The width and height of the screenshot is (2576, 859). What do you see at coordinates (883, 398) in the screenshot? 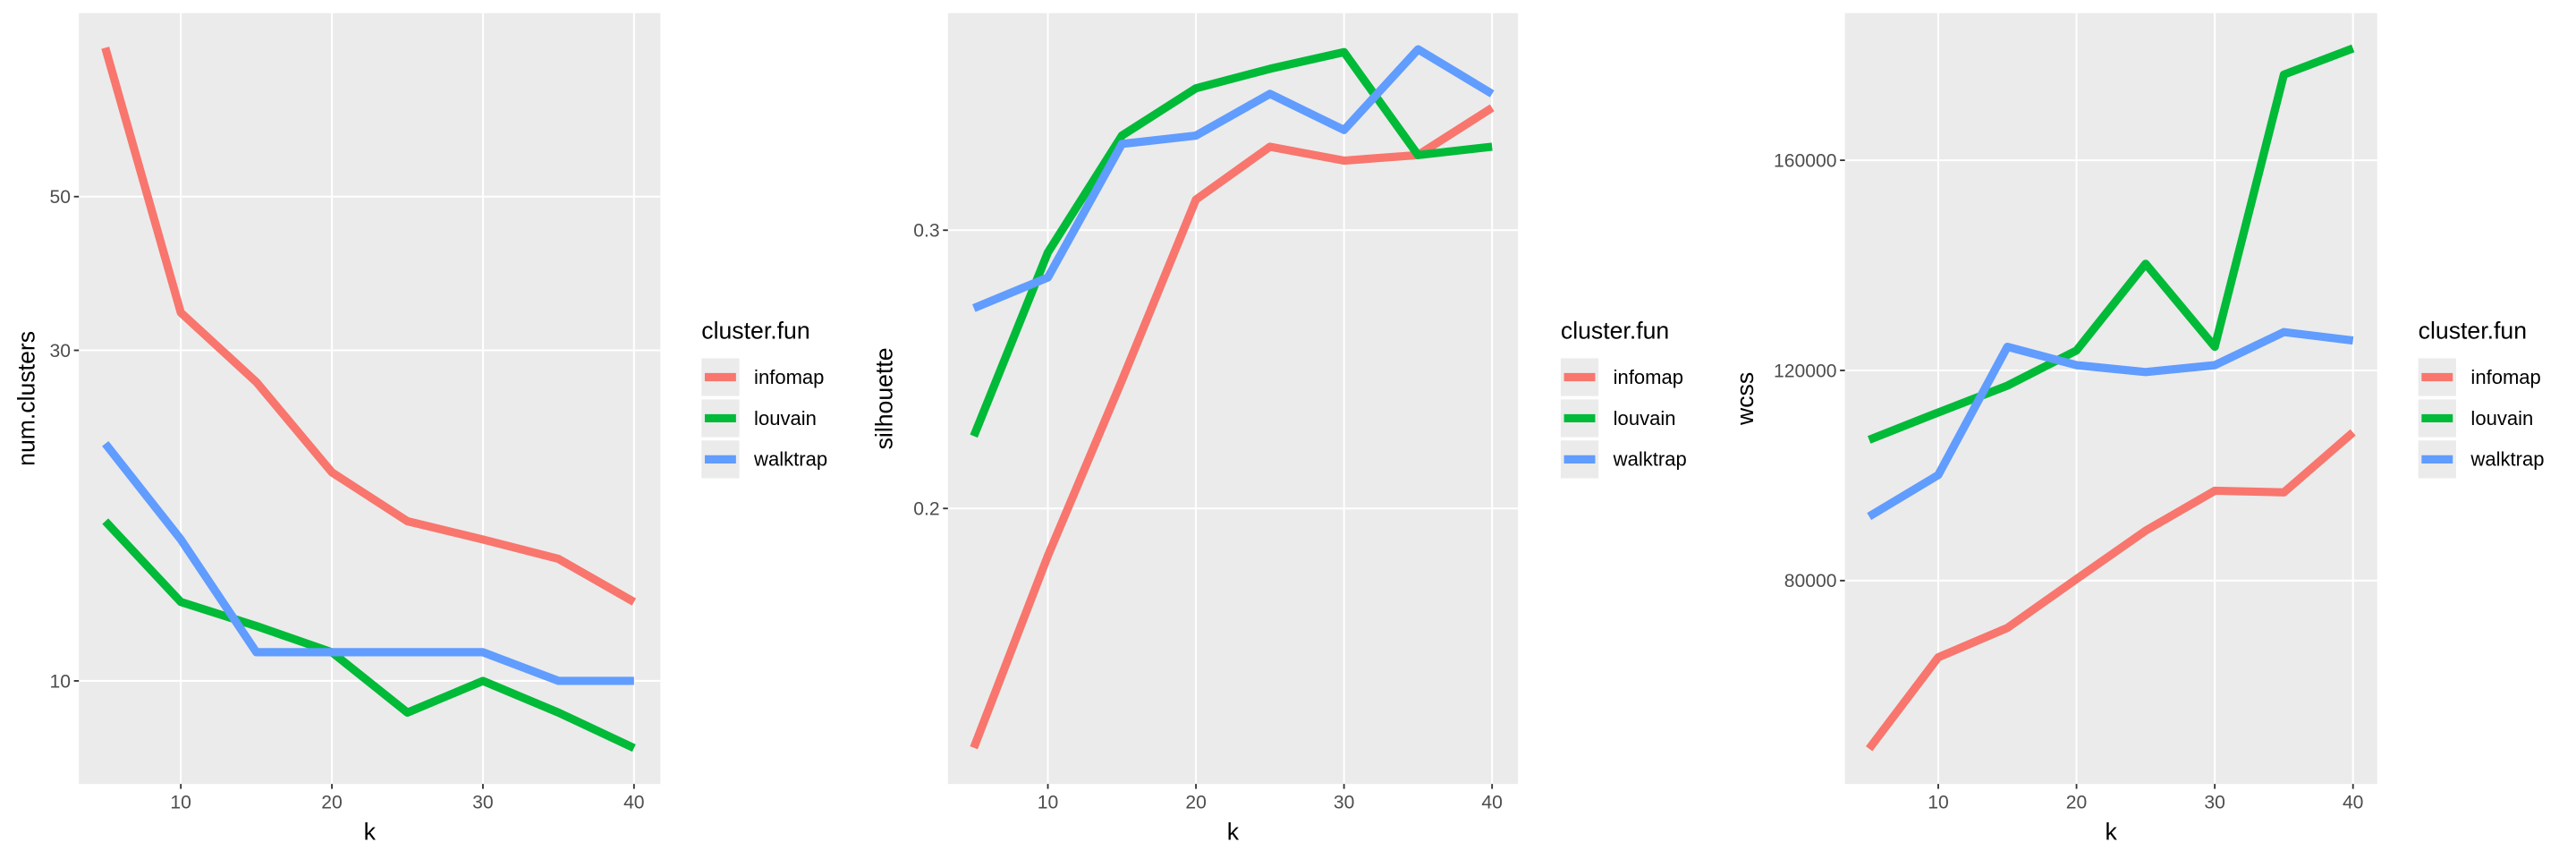
I see `y-axis-label: silhouette` at bounding box center [883, 398].